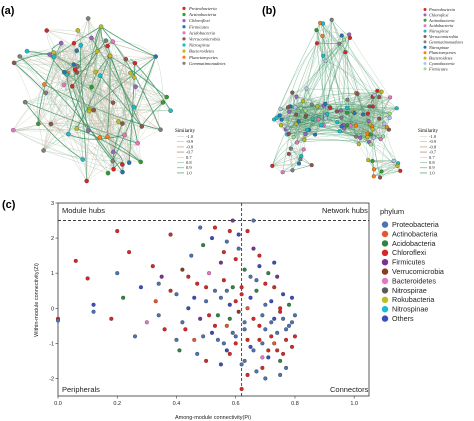 The width and height of the screenshot is (474, 421). I want to click on legend-label: Planctomycetes, so click(442, 52).